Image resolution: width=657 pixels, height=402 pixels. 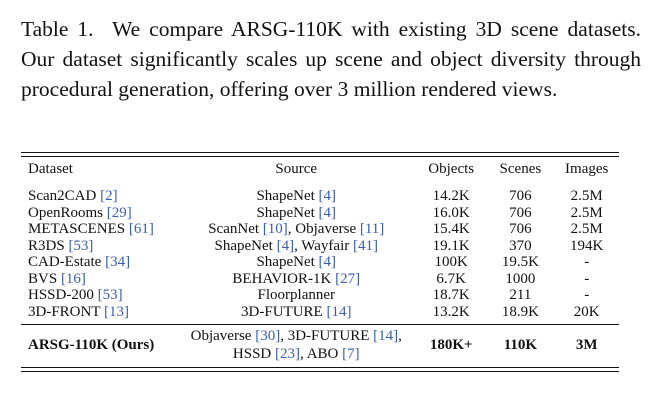 I want to click on citation: [23], so click(x=288, y=354).